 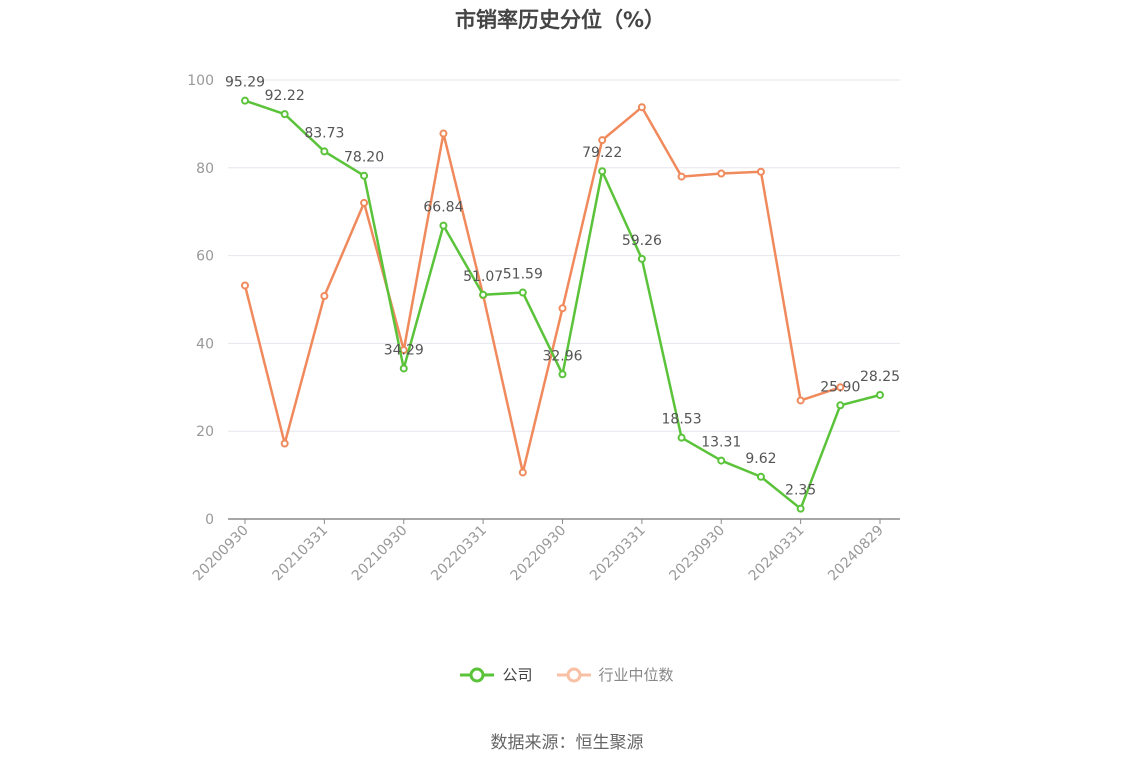 I want to click on legend-company-marker, so click(x=477, y=674).